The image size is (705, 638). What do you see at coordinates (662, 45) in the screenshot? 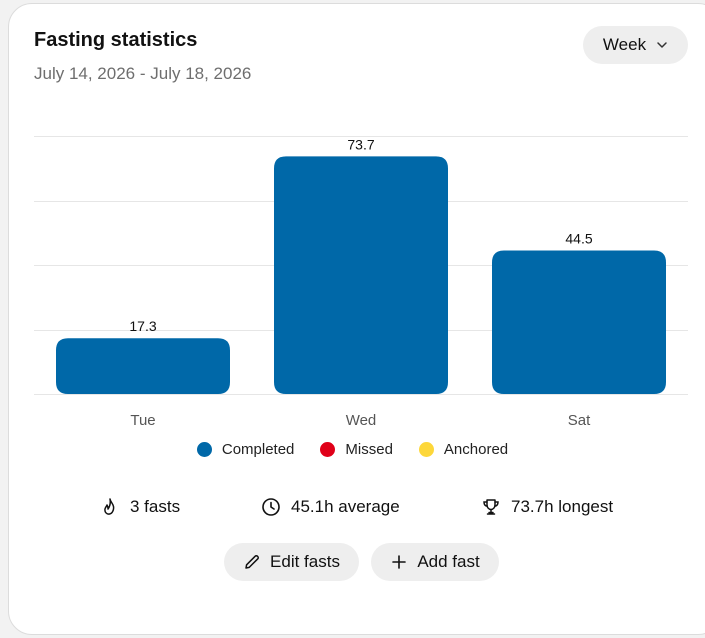
I see `chevron-down-icon` at bounding box center [662, 45].